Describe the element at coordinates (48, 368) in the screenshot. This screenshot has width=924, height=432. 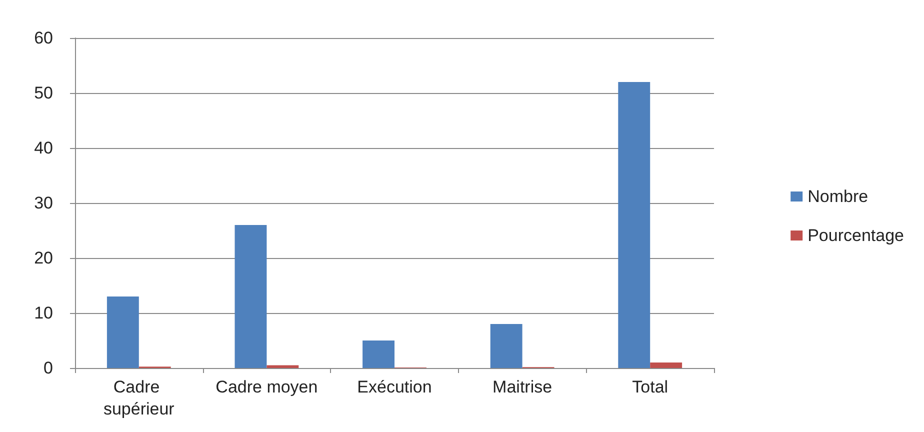
I see `y-tick-label: 0` at that location.